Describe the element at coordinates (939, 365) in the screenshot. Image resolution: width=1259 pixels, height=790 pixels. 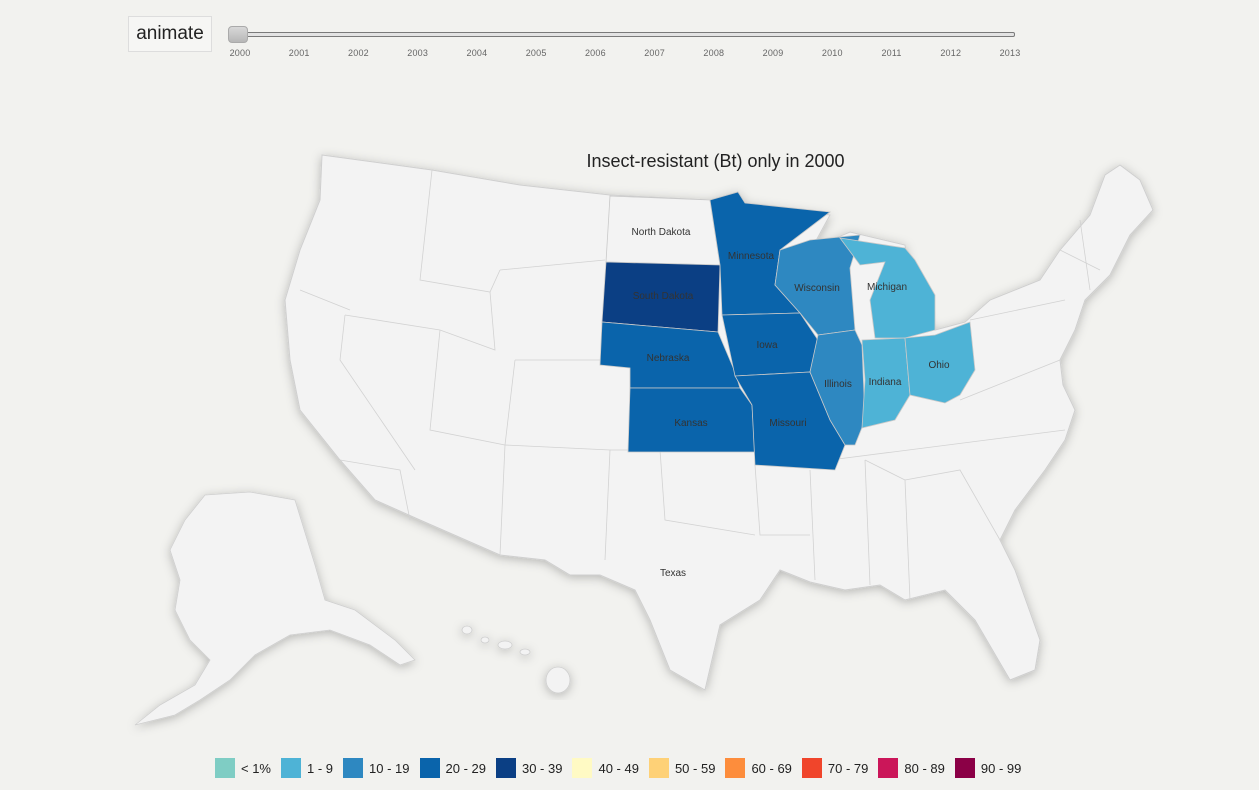
I see `label-ohio: Ohio` at that location.